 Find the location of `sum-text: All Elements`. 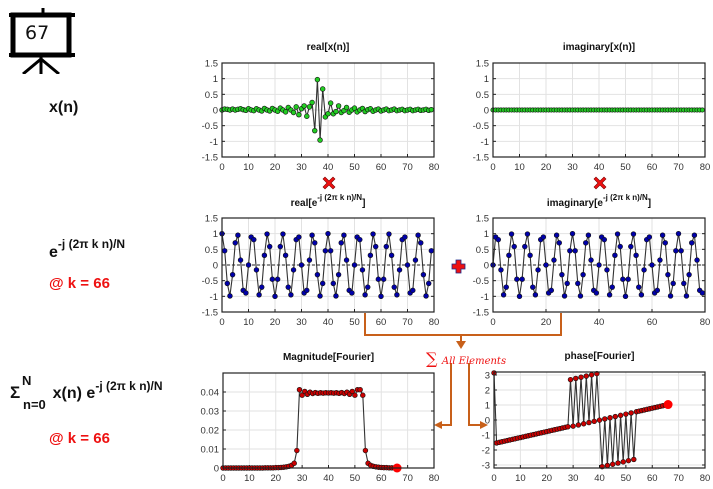

sum-text: All Elements is located at coordinates (474, 361).